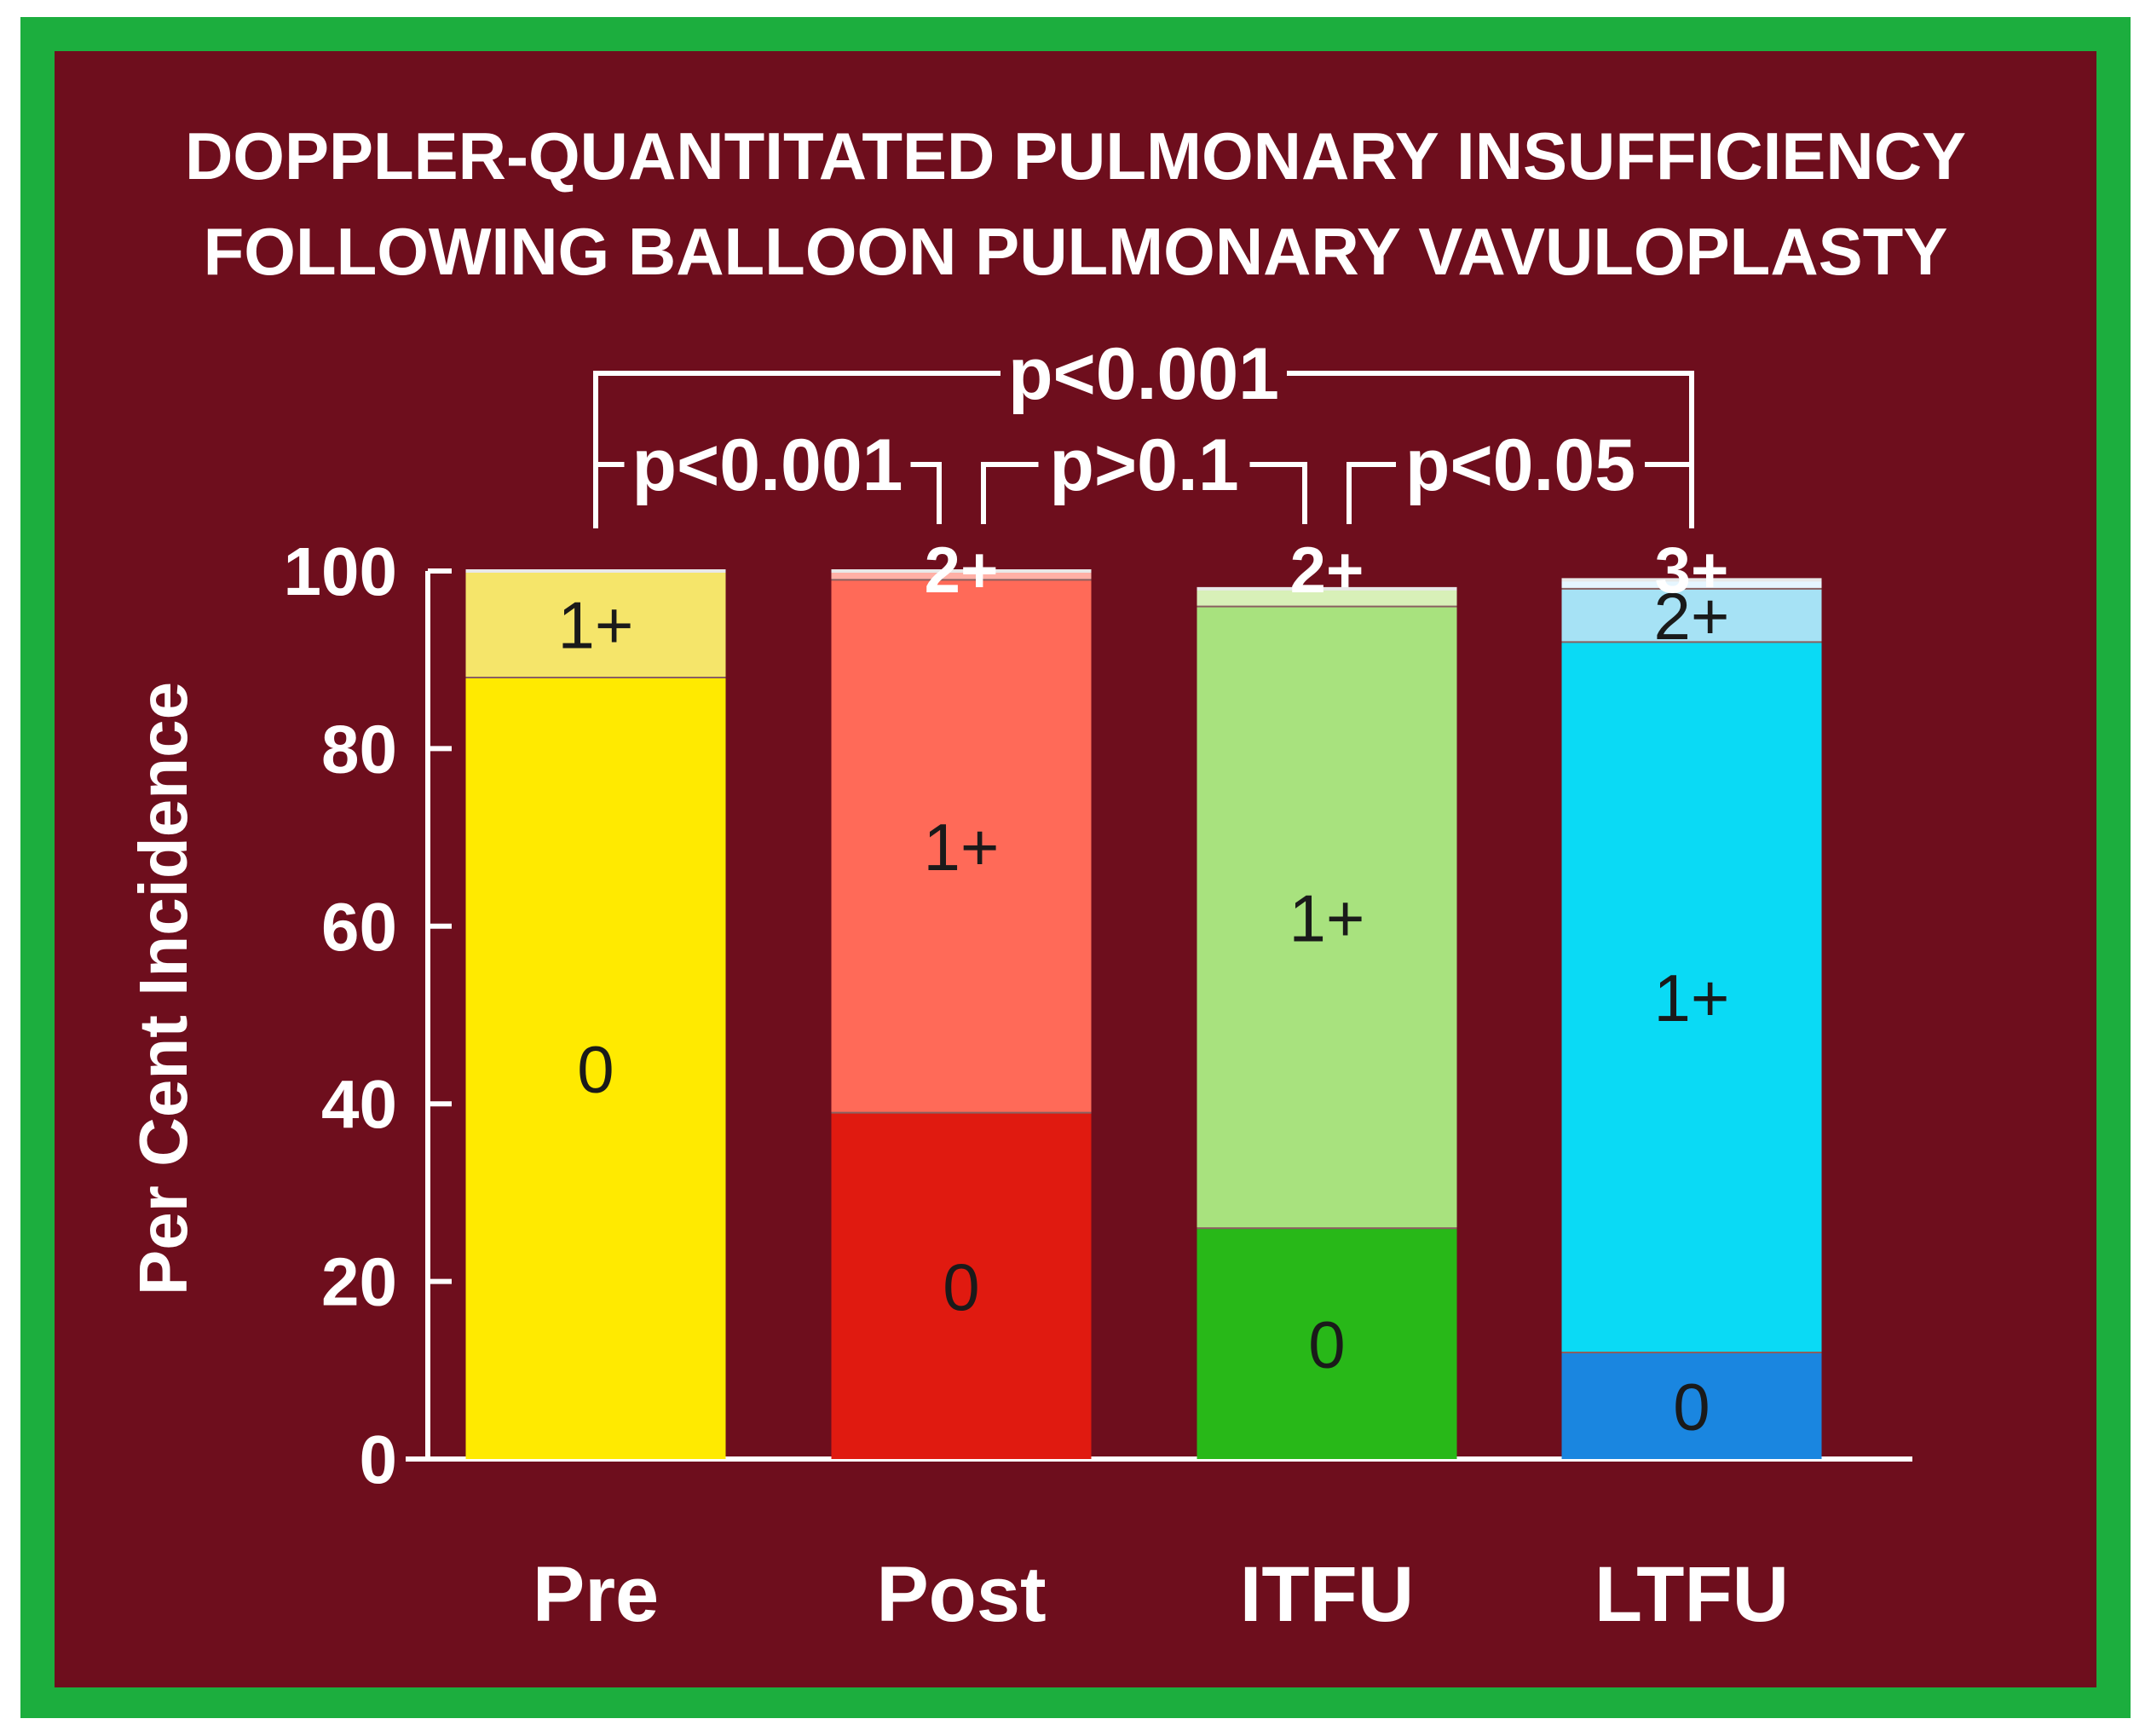 The height and width of the screenshot is (1736, 2151). Describe the element at coordinates (340, 571) in the screenshot. I see `y-tick-label: 100` at that location.